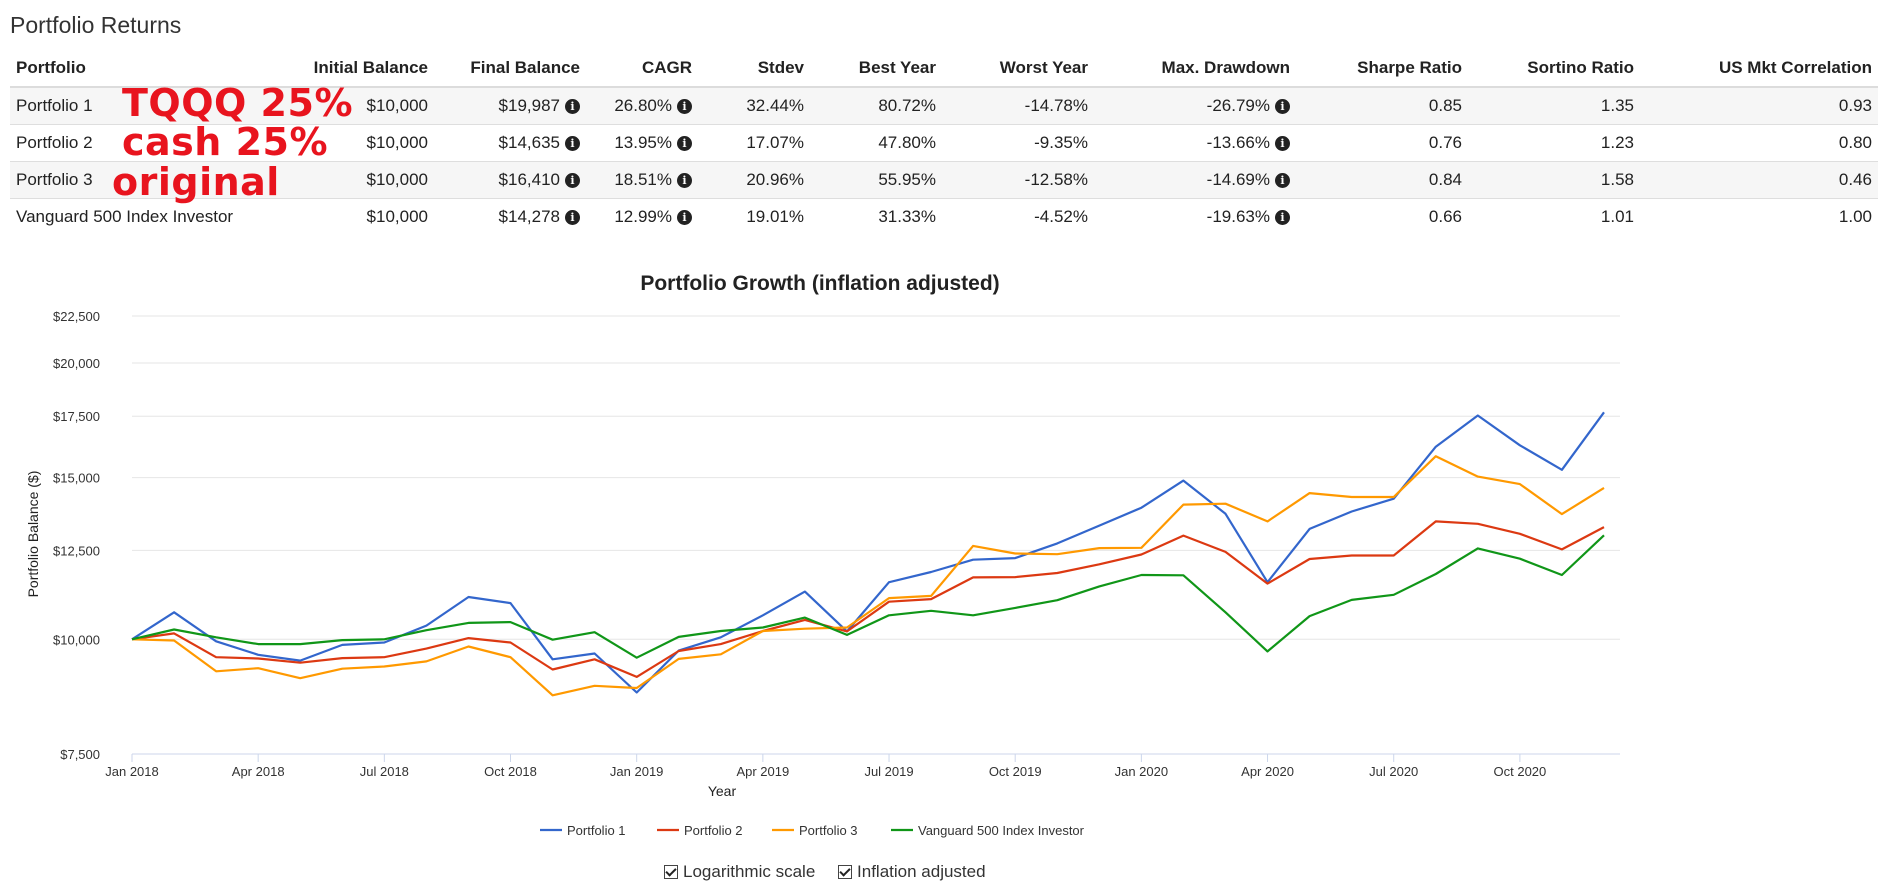  I want to click on inflation-adjusted-option: Inflation adjusted, so click(912, 872).